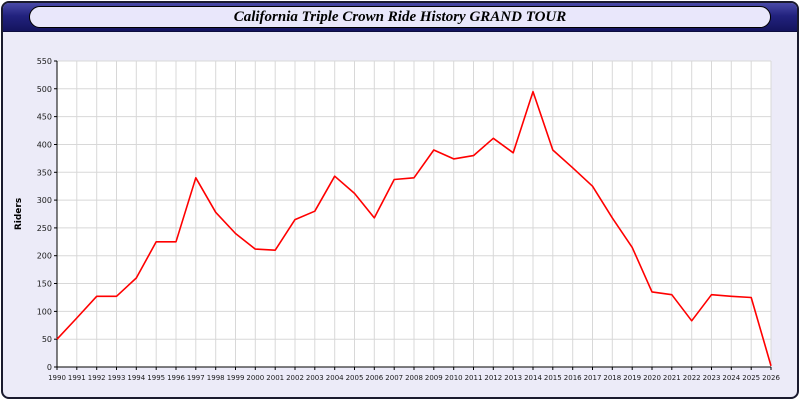 This screenshot has height=401, width=800. What do you see at coordinates (196, 378) in the screenshot?
I see `svg-text: 1997` at bounding box center [196, 378].